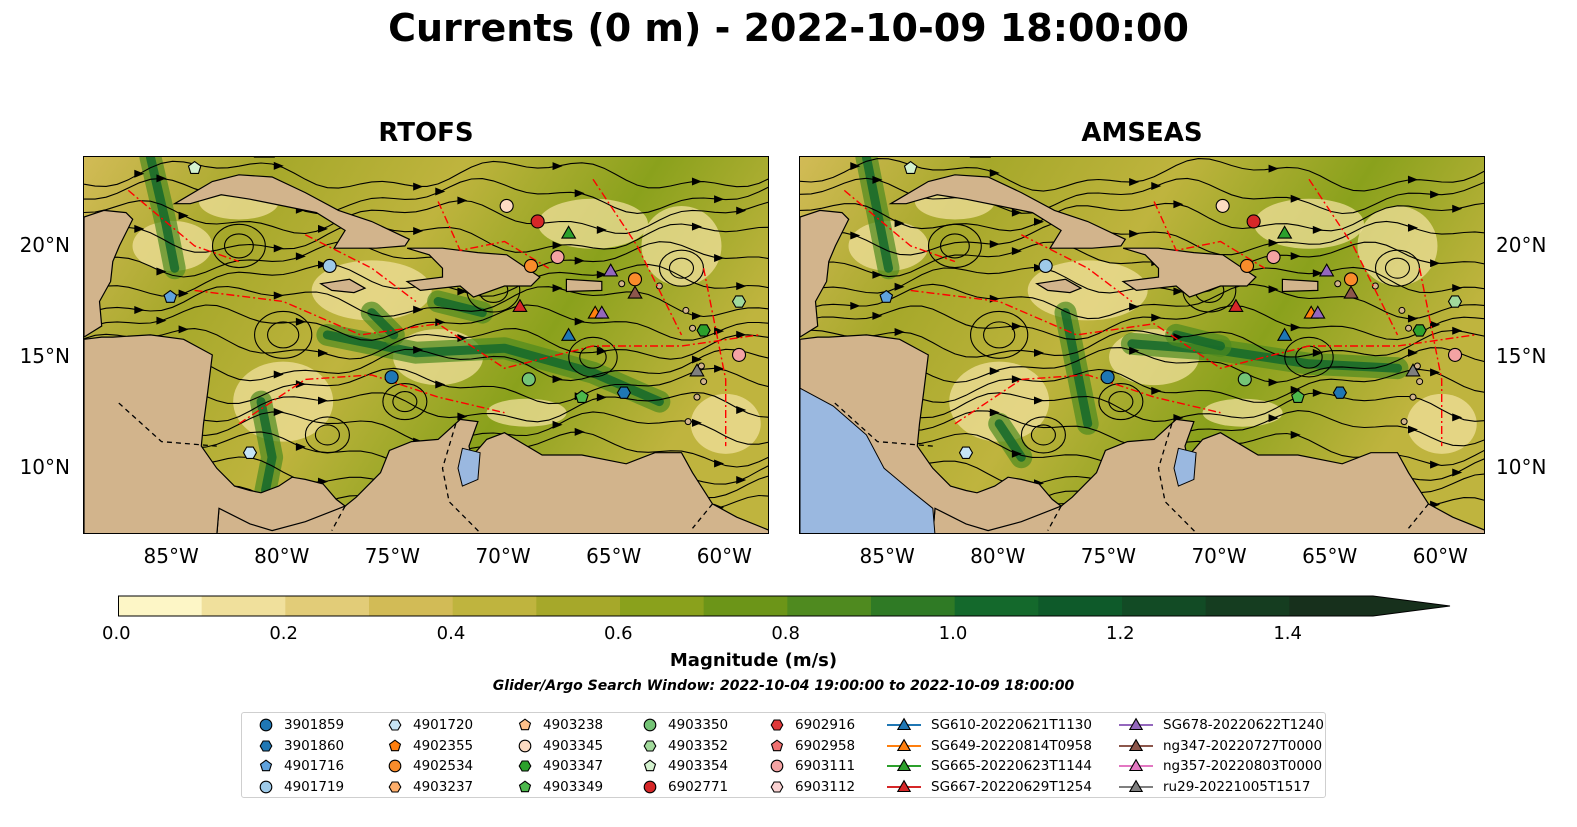 This screenshot has height=827, width=1577. I want to click on colorbar-tick-label: 1.4, so click(1287, 633).